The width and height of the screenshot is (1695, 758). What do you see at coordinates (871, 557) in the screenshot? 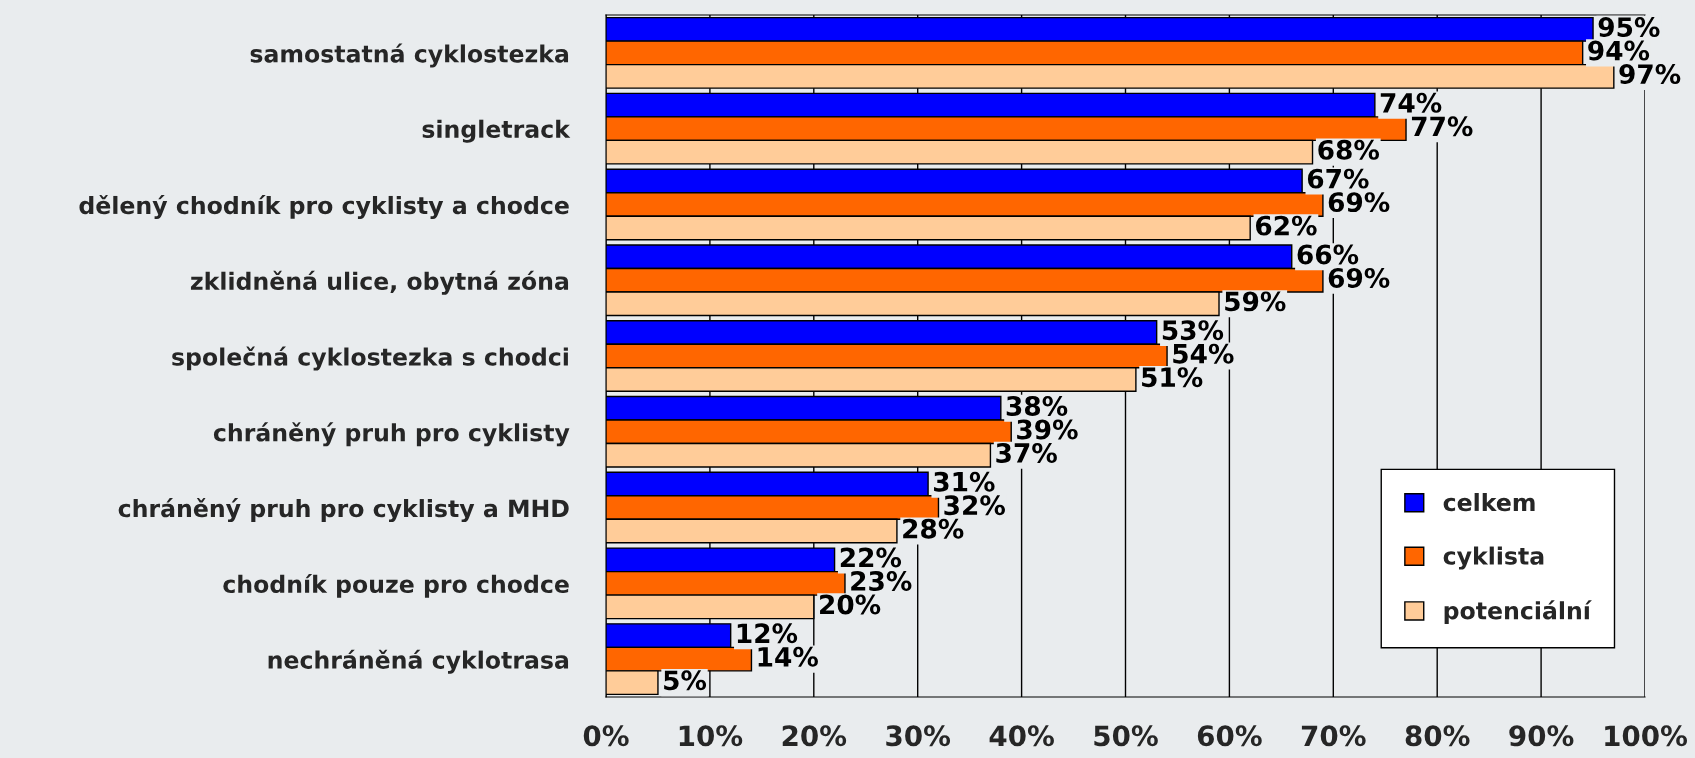
I see `data-label: 22%` at bounding box center [871, 557].